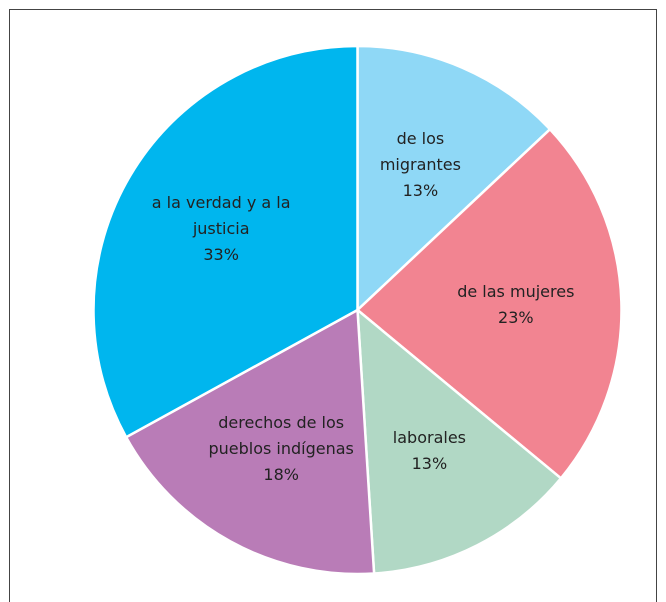  Describe the element at coordinates (429, 451) in the screenshot. I see `slice-label: laborales 13%` at that location.